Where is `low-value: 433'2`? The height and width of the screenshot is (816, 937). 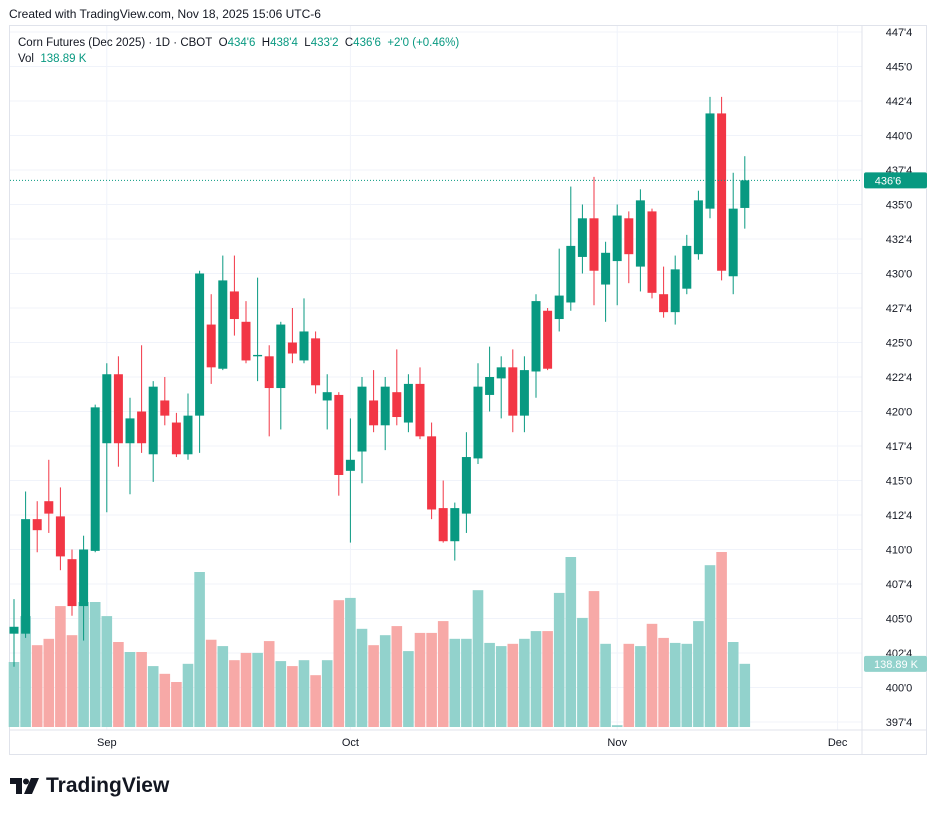 low-value: 433'2 is located at coordinates (324, 43).